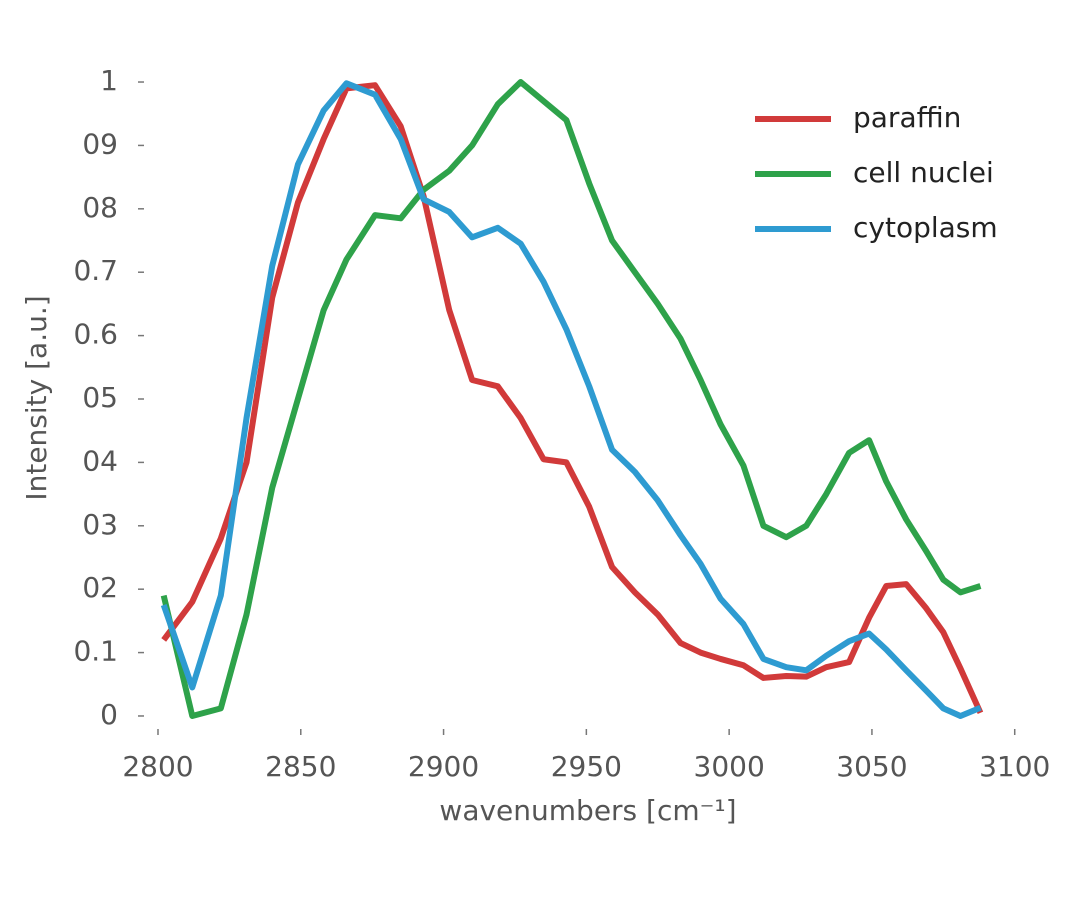  What do you see at coordinates (95, 334) in the screenshot?
I see `y-tick-label: 0.6` at bounding box center [95, 334].